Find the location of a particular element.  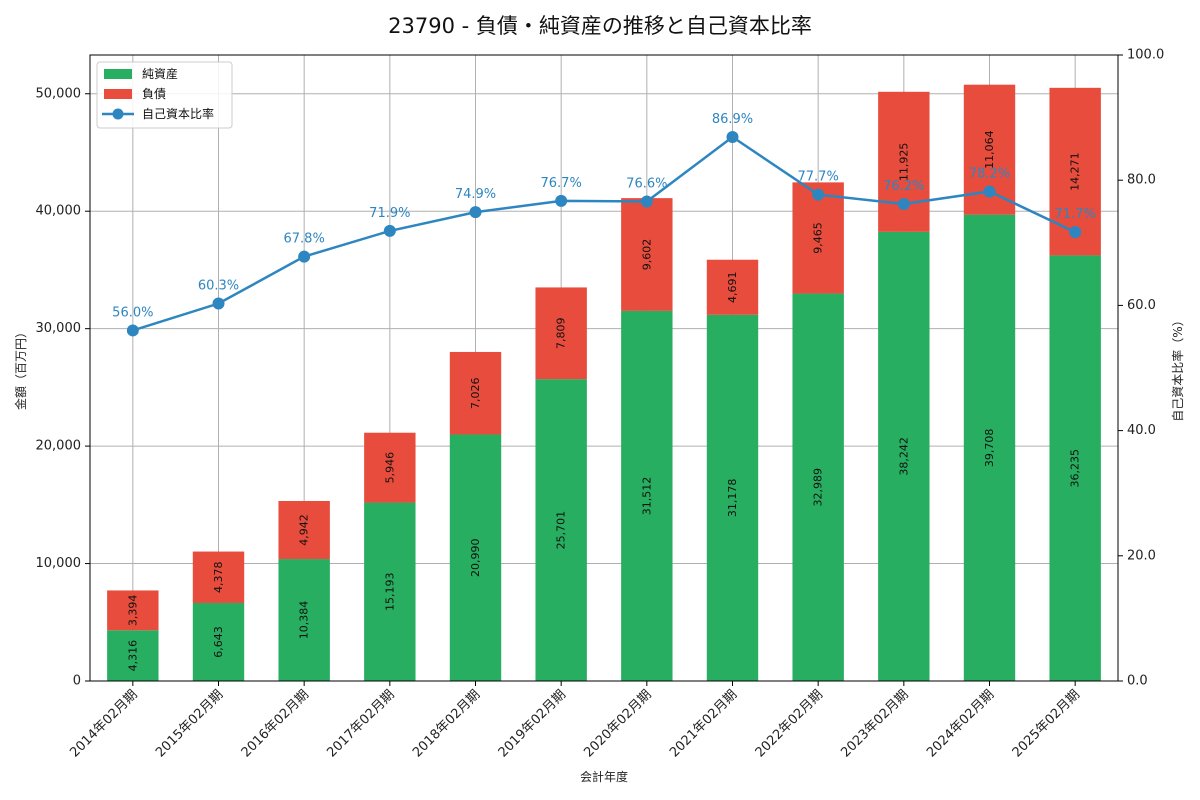

bar-label-liabilities: 5,946 is located at coordinates (389, 468).